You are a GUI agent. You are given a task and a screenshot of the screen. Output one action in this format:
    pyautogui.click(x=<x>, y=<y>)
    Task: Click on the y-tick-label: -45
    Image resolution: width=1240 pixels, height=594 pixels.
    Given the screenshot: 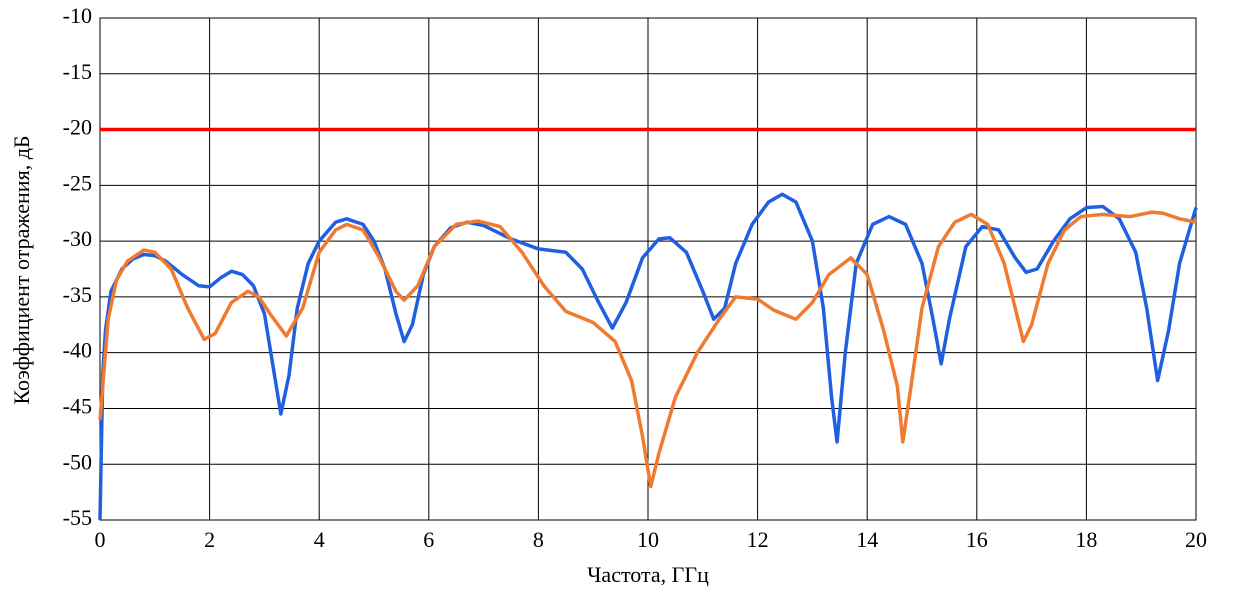 What is the action you would take?
    pyautogui.click(x=77, y=405)
    